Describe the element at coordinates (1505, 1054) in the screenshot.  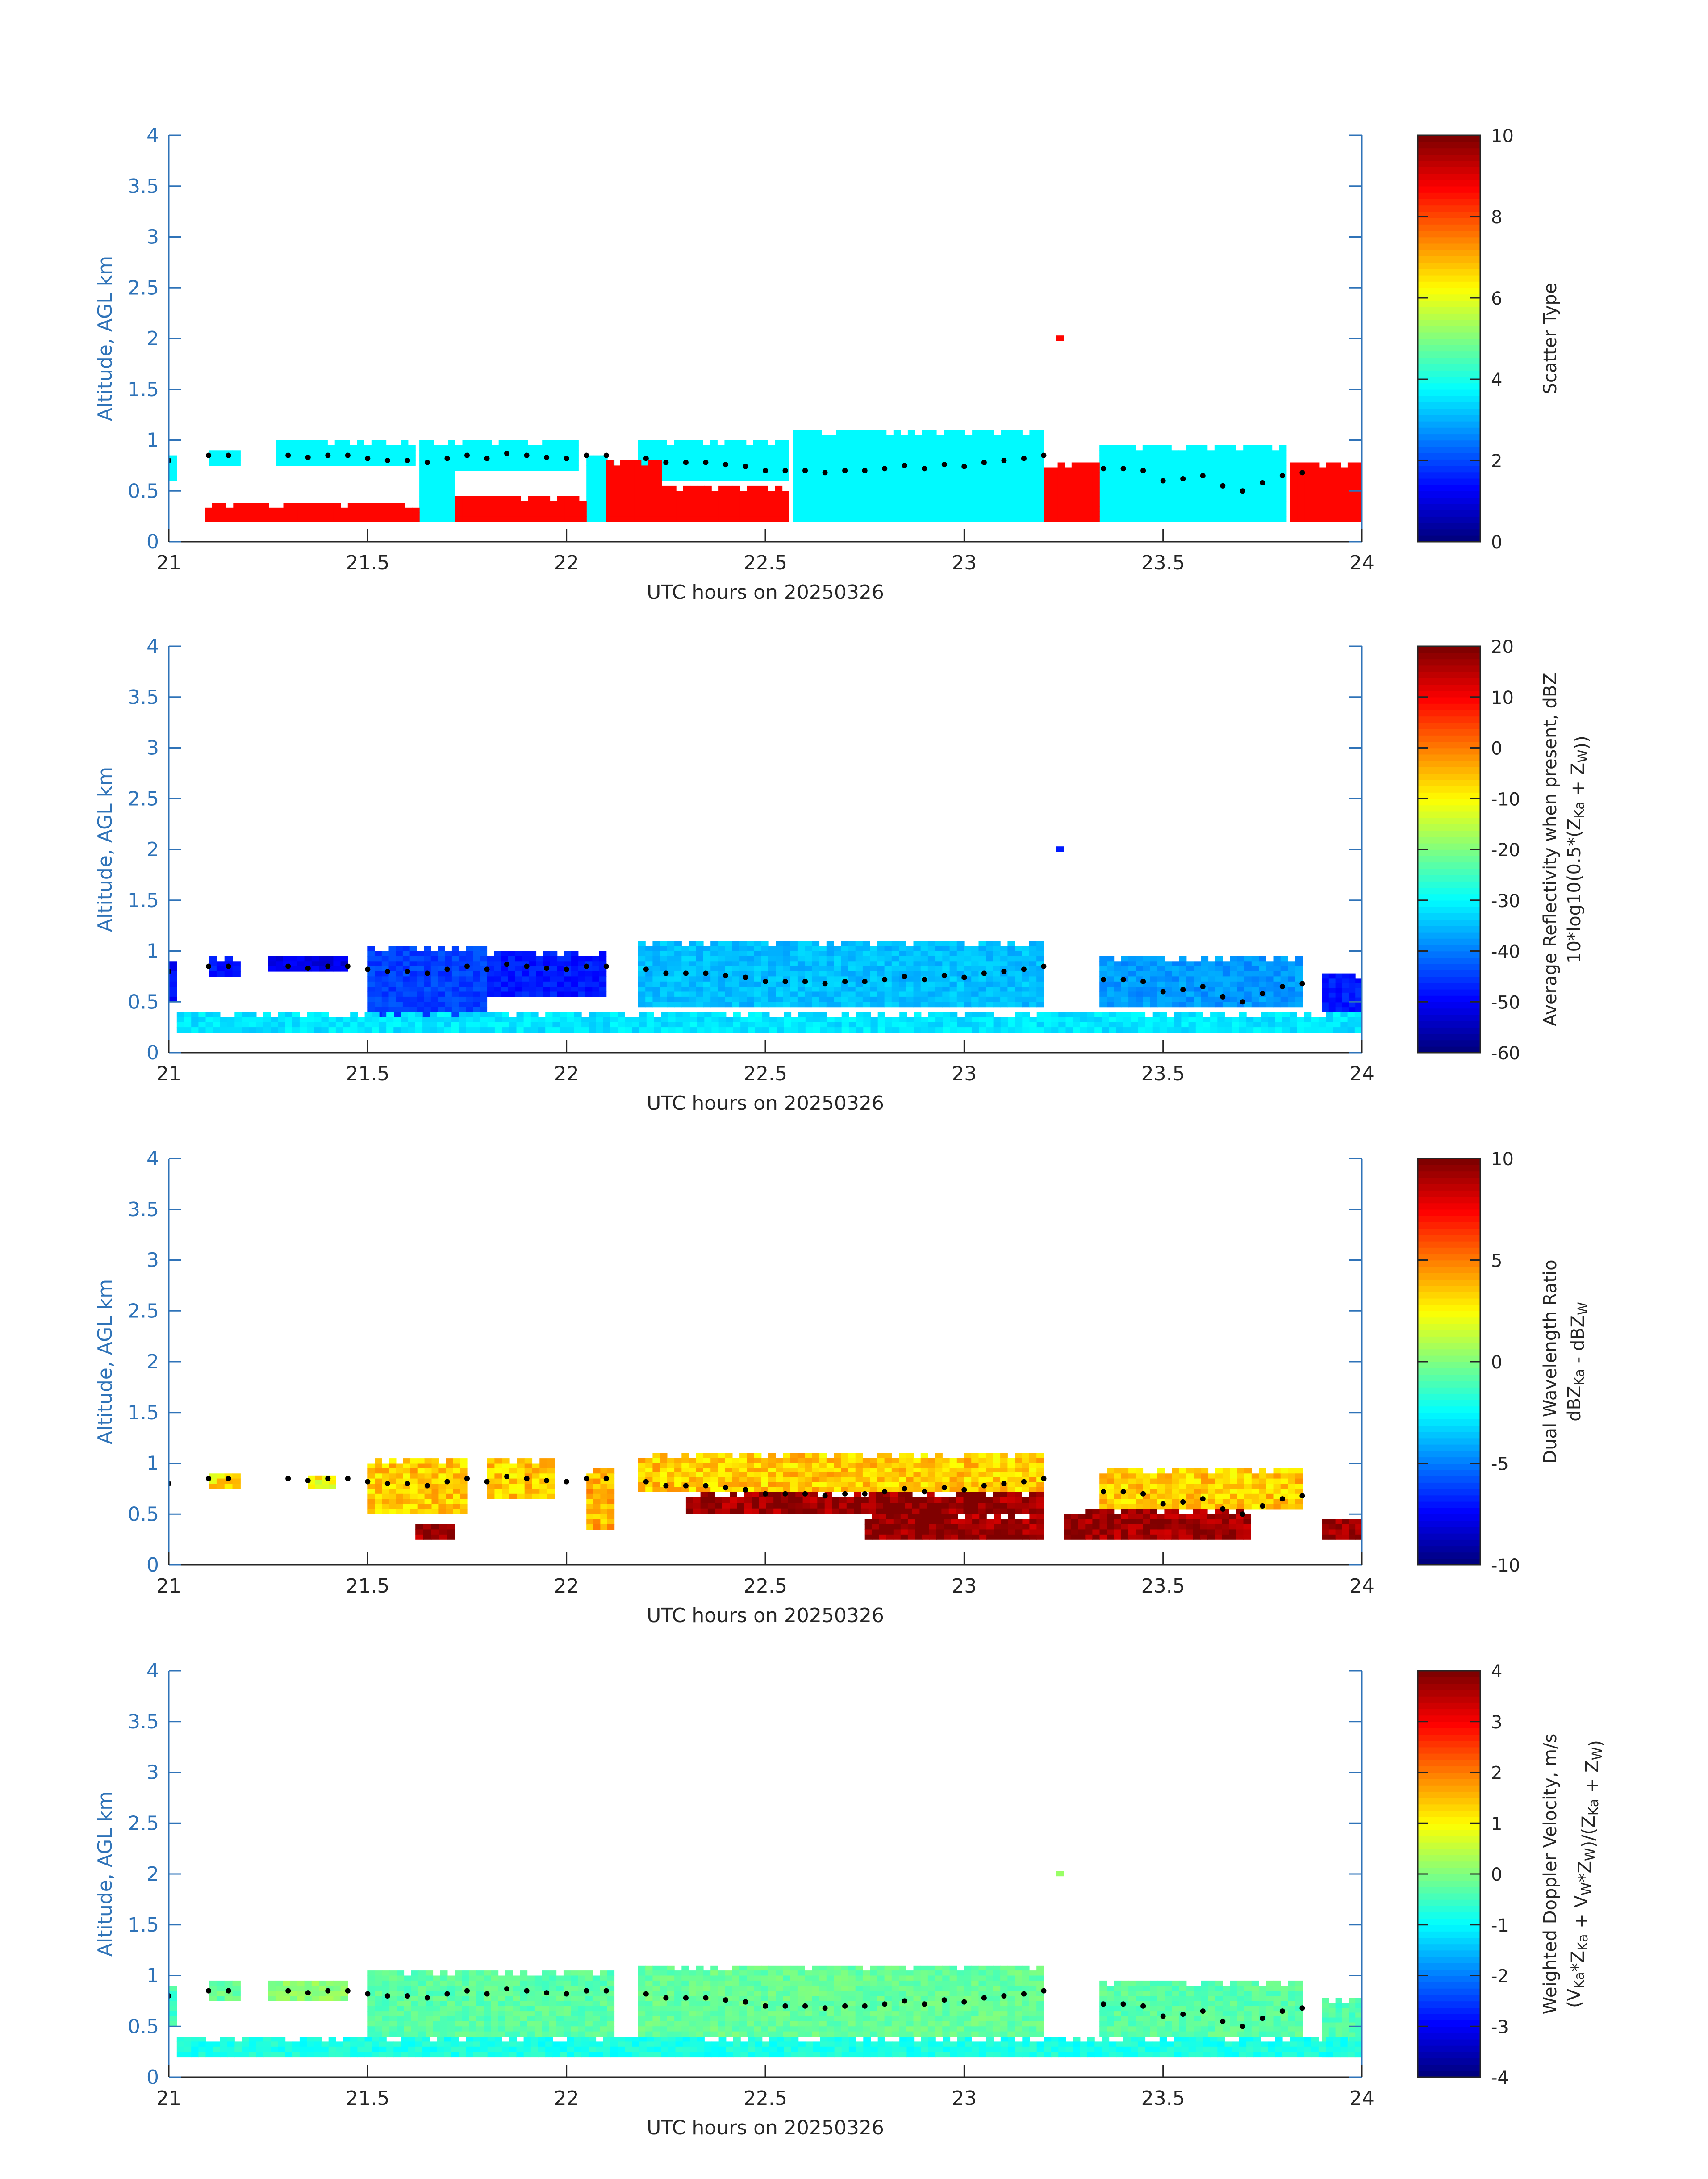
I see `colorbar-tick-label: -60` at that location.